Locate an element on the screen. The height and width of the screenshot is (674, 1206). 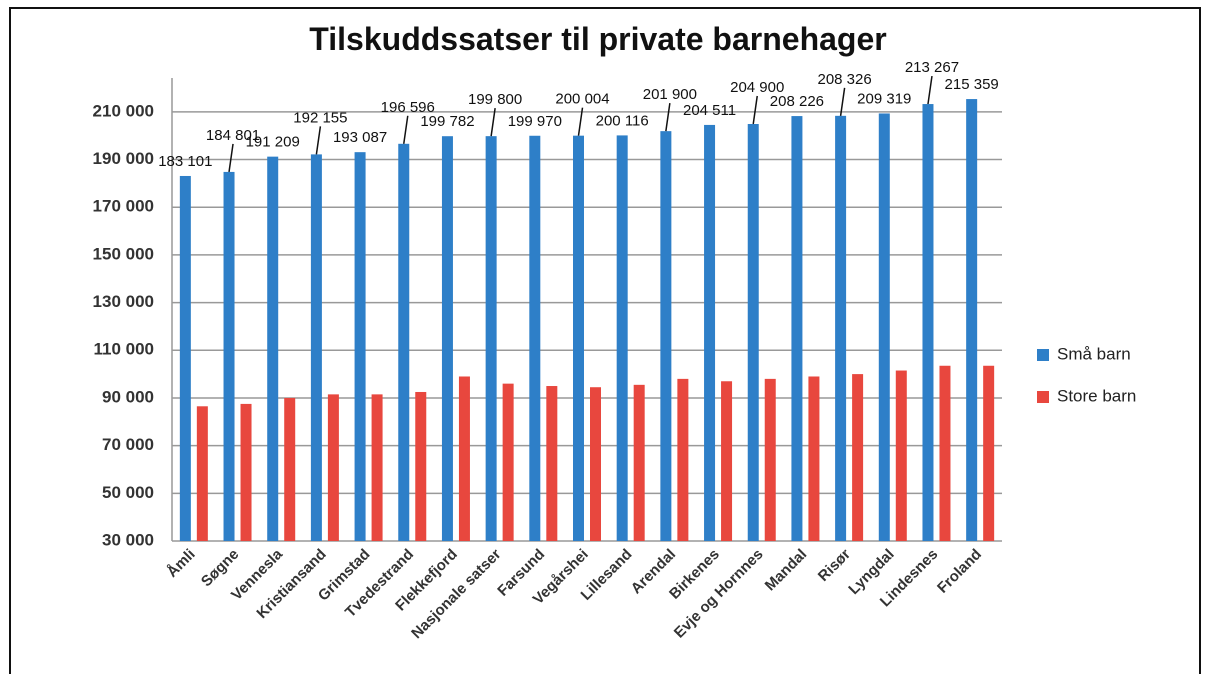
value-label: 199 800 is located at coordinates (495, 99).